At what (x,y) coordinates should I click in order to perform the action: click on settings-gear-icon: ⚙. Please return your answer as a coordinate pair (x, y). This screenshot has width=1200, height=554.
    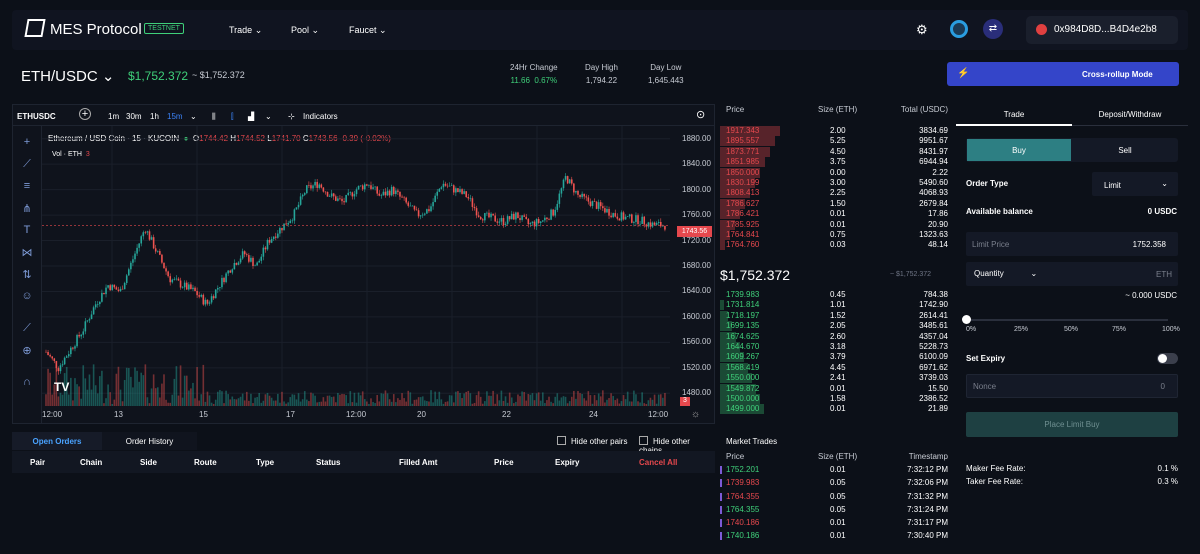
    Looking at the image, I should click on (922, 29).